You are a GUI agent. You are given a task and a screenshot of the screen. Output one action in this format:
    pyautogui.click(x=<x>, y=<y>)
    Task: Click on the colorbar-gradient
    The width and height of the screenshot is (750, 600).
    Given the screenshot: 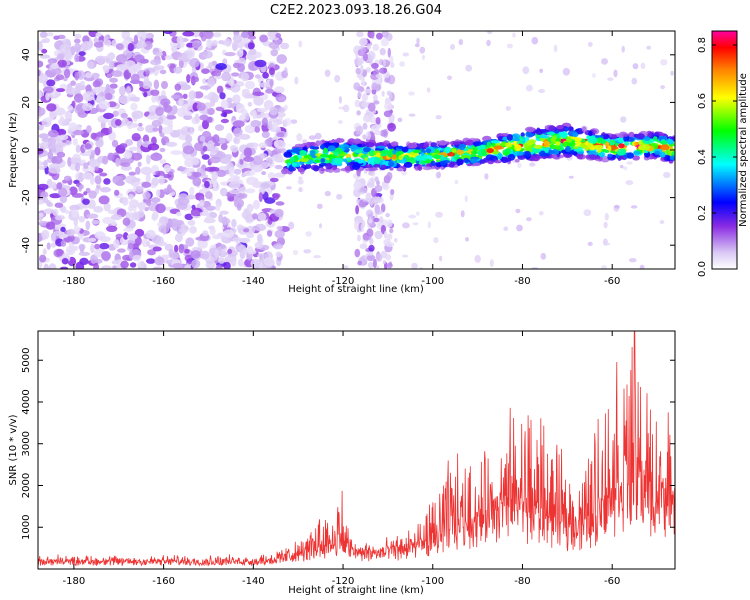 What is the action you would take?
    pyautogui.click(x=724, y=150)
    